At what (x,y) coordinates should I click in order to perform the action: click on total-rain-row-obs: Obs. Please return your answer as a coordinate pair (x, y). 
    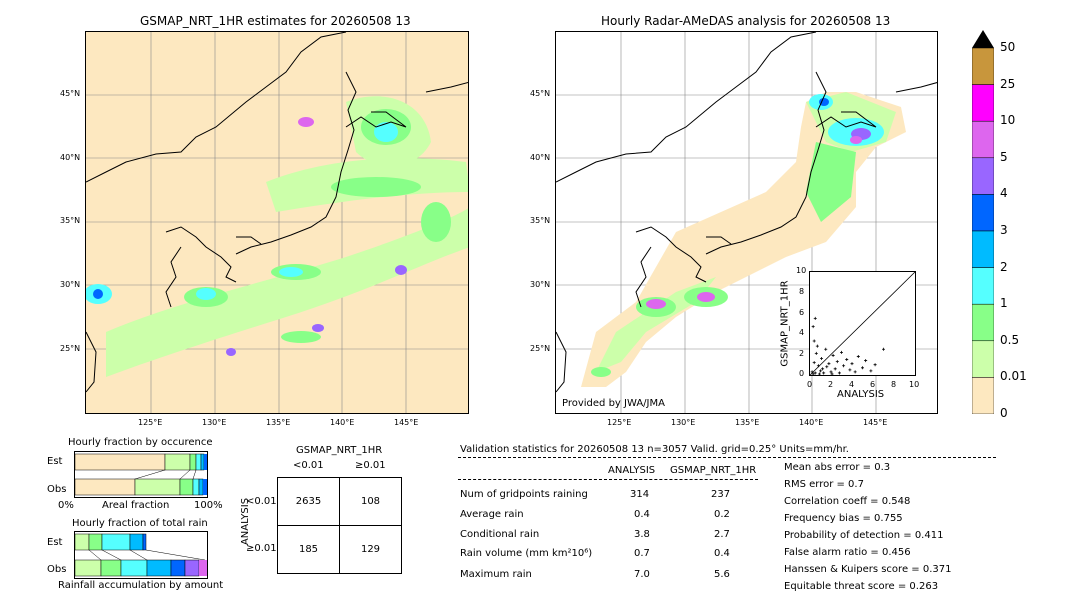
    Looking at the image, I should click on (57, 569).